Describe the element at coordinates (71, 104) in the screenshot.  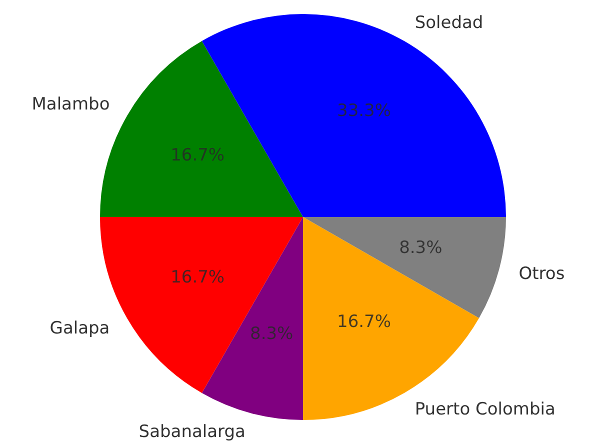
I see `slice-label: Malambo` at that location.